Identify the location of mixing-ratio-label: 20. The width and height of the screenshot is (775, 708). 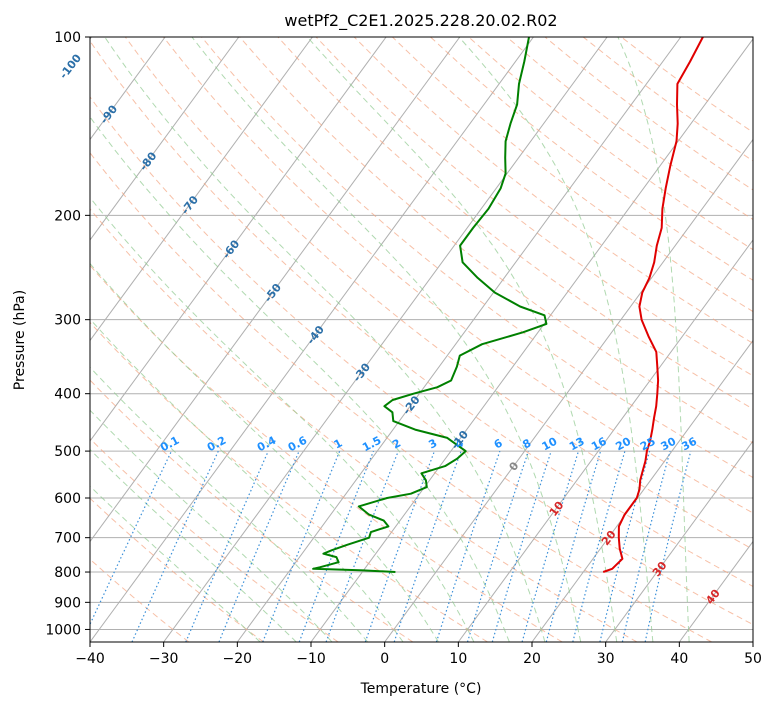
(623, 444).